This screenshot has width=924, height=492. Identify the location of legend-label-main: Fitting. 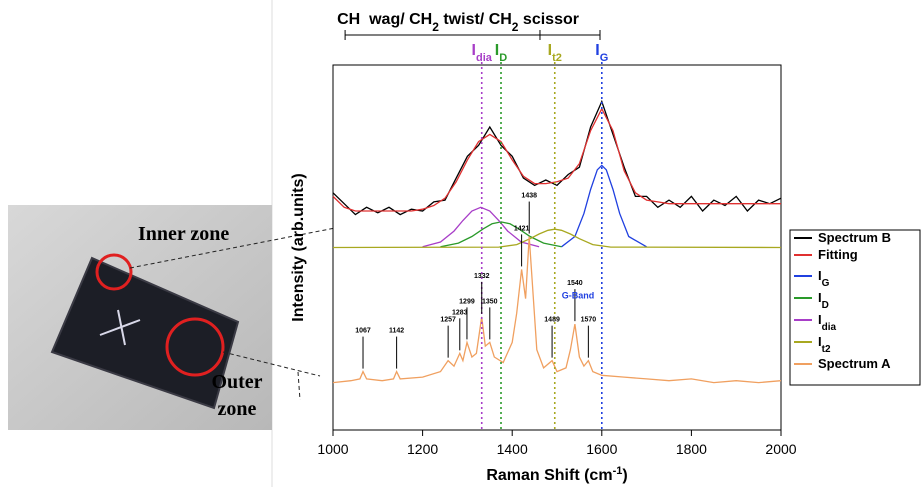
(838, 254).